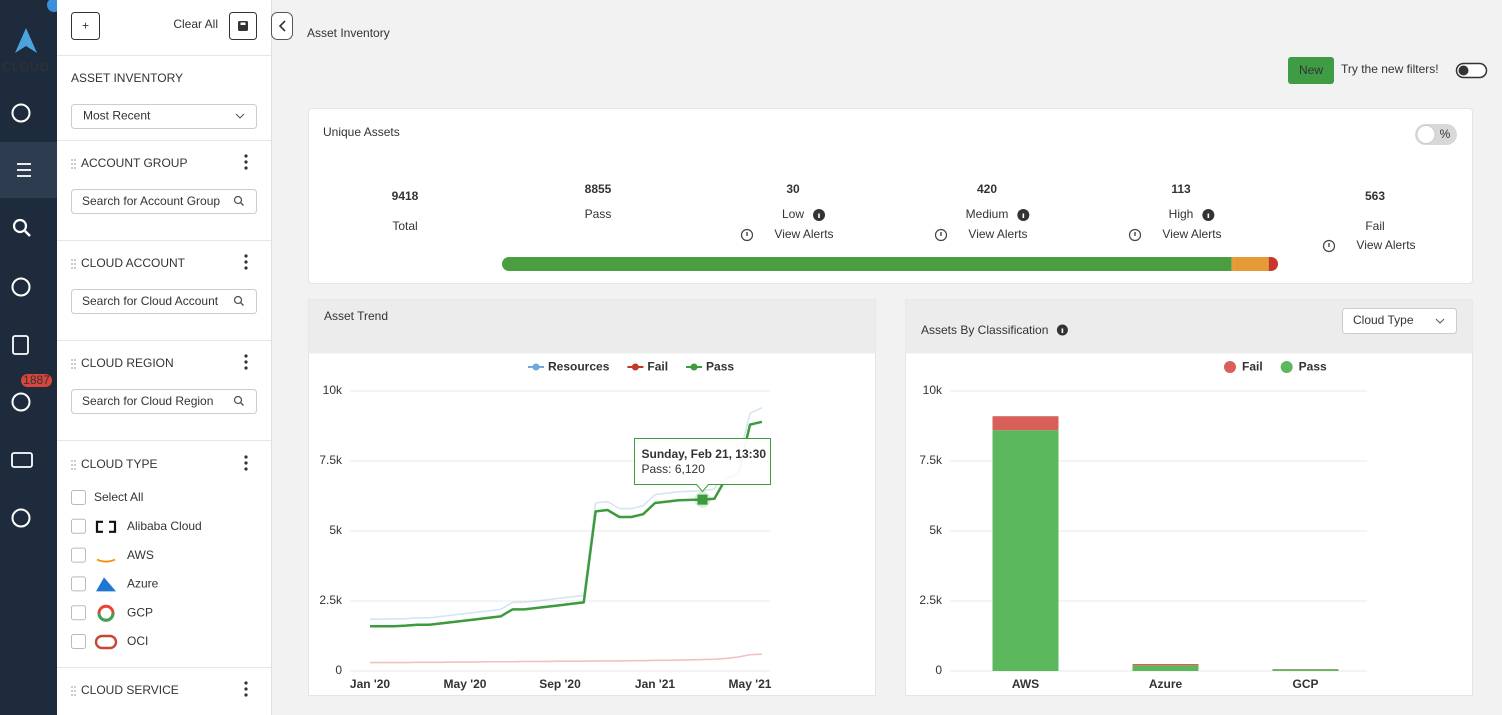 The height and width of the screenshot is (715, 1502). I want to click on search-placeholder: Search for Cloud Region, so click(147, 401).